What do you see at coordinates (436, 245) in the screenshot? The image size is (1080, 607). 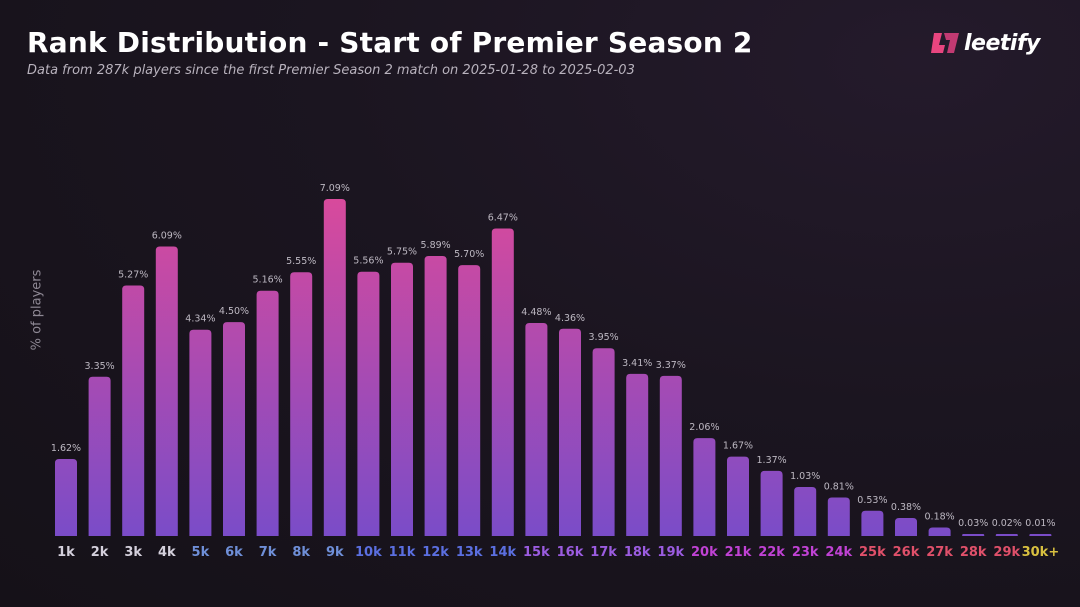 I see `value-label: 5.89%` at bounding box center [436, 245].